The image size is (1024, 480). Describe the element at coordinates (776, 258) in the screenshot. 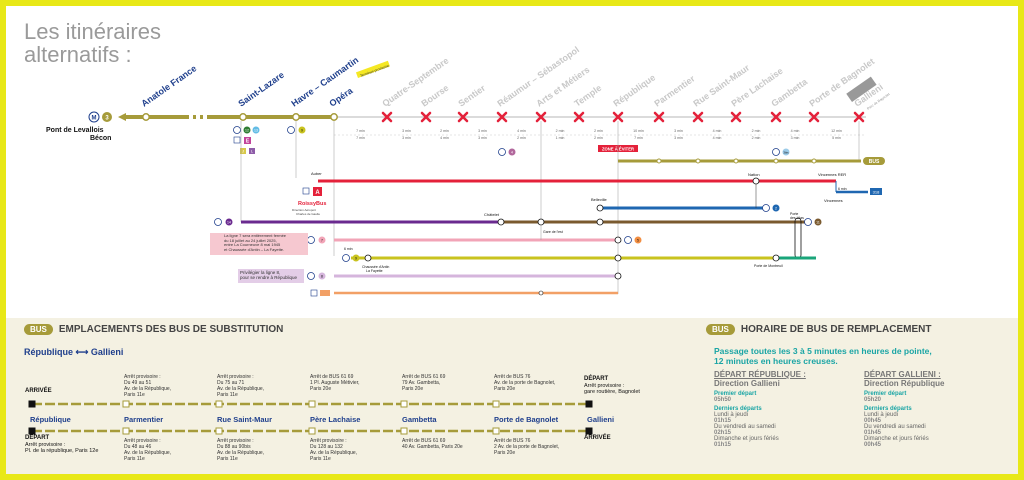

I see `montreuil-dot` at that location.